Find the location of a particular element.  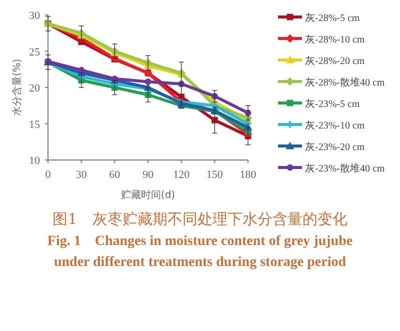

legend-label: 灰-23%-20 cm is located at coordinates (335, 147).